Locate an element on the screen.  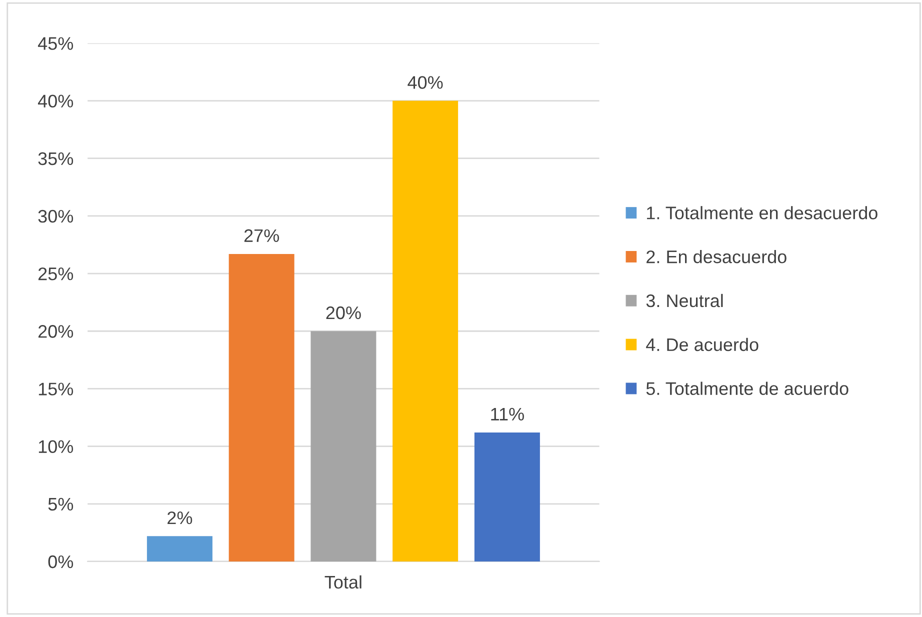
legend-label: 1. Totalmente en desacuerdo is located at coordinates (762, 213).